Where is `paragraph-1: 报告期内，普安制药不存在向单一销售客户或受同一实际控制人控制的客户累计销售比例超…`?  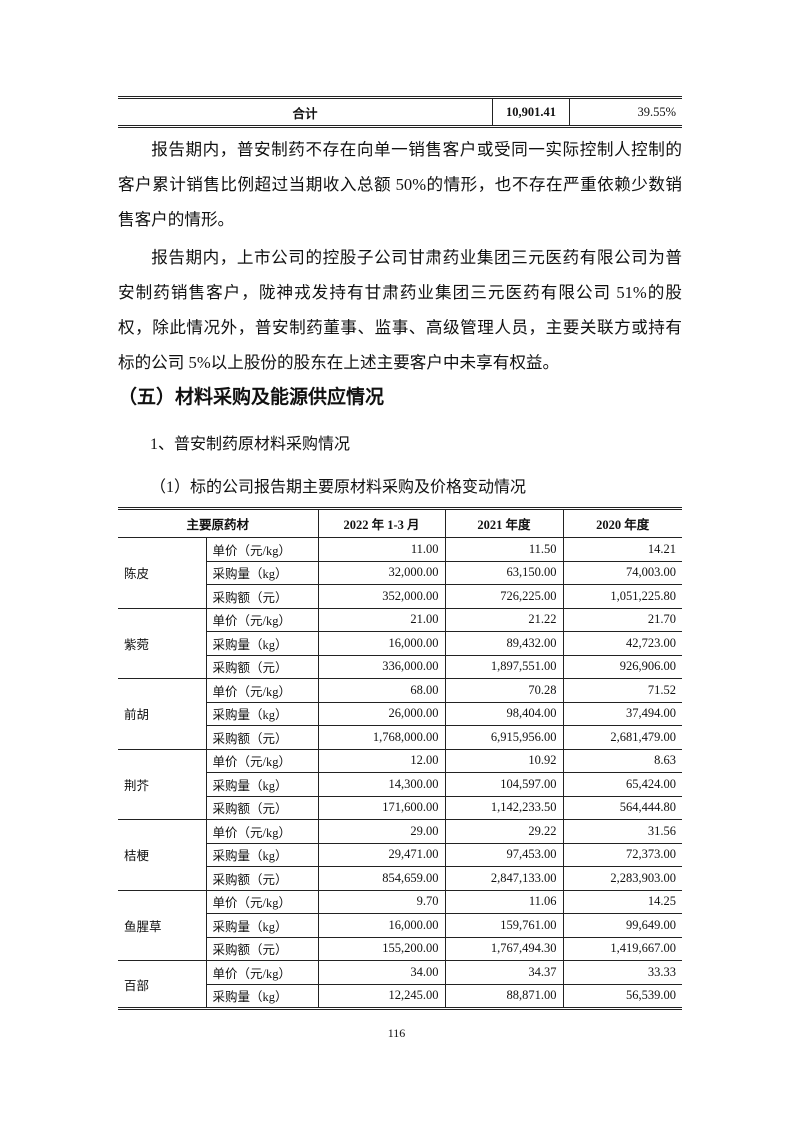 paragraph-1: 报告期内，普安制药不存在向单一销售客户或受同一实际控制人控制的客户累计销售比例超… is located at coordinates (400, 184).